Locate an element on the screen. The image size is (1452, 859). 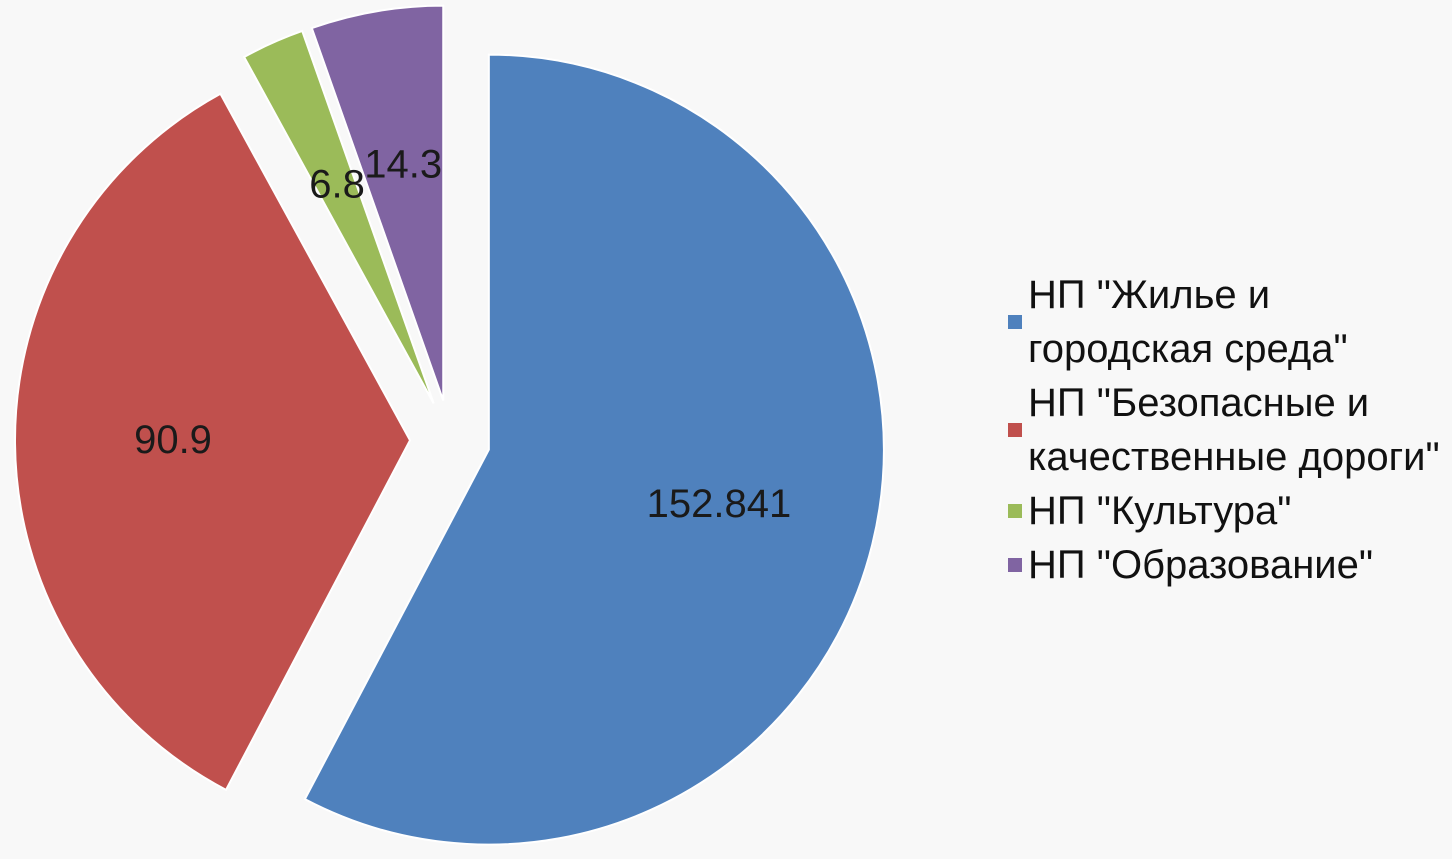
data-label: 152.841 is located at coordinates (719, 504).